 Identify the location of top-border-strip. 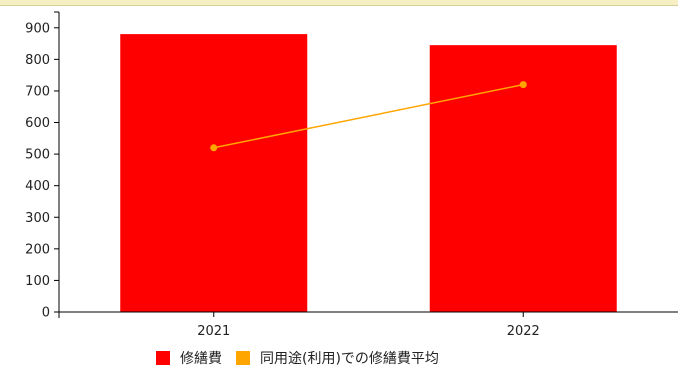
(339, 3).